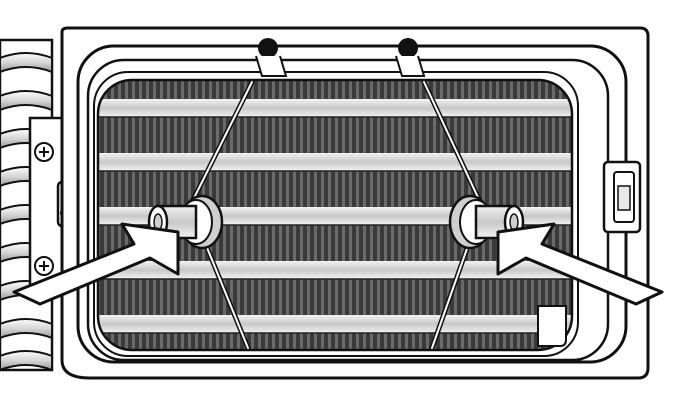  What do you see at coordinates (552, 326) in the screenshot?
I see `corner-plate` at bounding box center [552, 326].